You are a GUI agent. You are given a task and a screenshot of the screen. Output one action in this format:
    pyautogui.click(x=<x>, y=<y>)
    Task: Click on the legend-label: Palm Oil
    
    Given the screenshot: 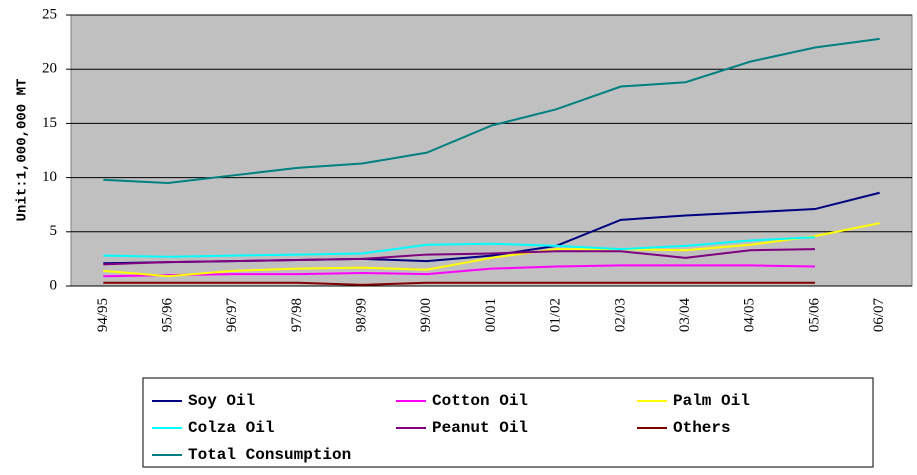 What is the action you would take?
    pyautogui.click(x=711, y=401)
    